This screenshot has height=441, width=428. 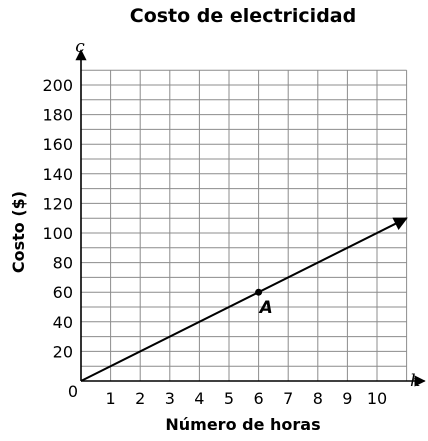 What do you see at coordinates (57, 85) in the screenshot?
I see `y-tick-label: 200` at bounding box center [57, 85].